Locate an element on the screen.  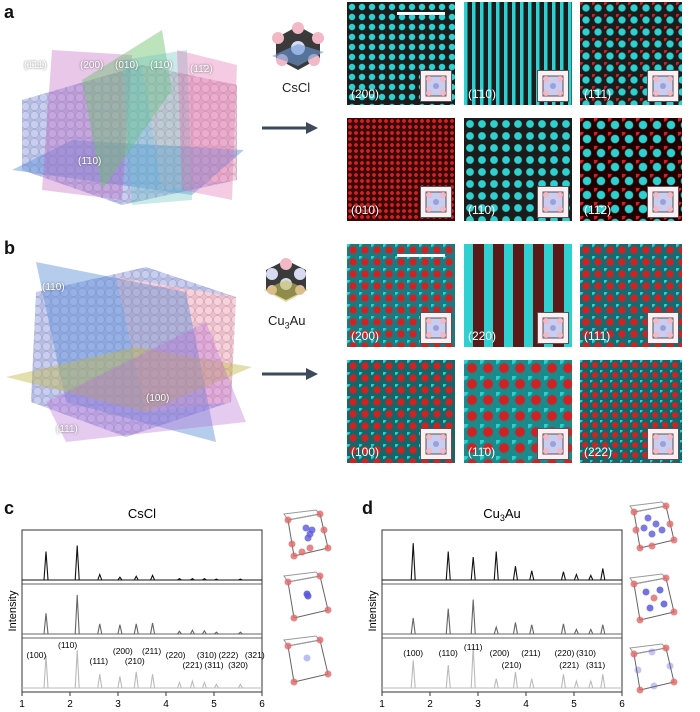
micrograph-b-5: (222) is located at coordinates (631, 411).